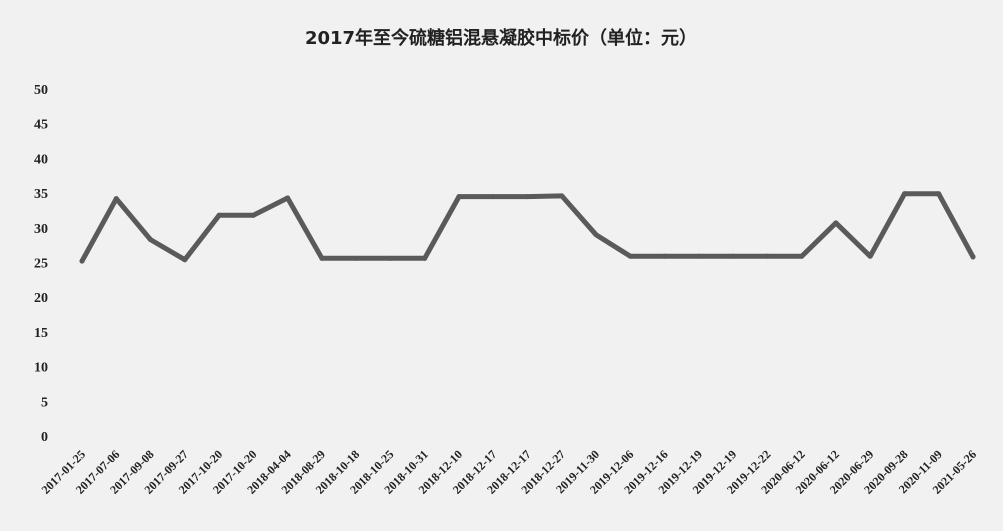 This screenshot has height=531, width=1003. Describe the element at coordinates (44, 402) in the screenshot. I see `y-tick-label: 5` at that location.